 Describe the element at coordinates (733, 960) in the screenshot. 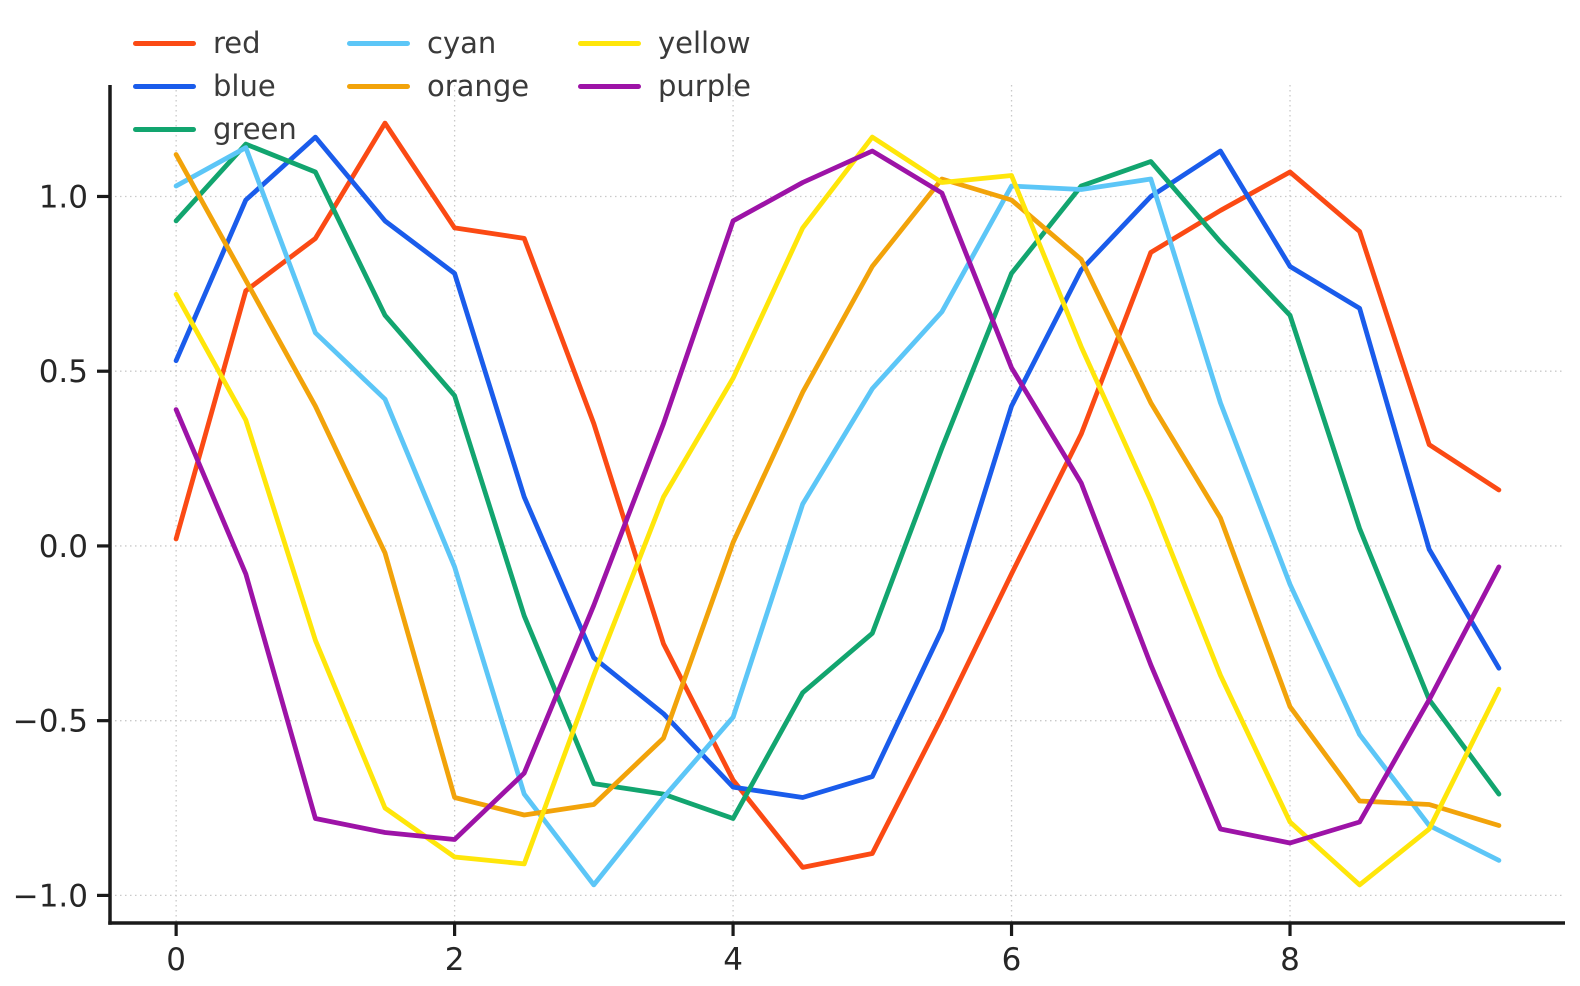

I see `x-tick-label: 4` at that location.